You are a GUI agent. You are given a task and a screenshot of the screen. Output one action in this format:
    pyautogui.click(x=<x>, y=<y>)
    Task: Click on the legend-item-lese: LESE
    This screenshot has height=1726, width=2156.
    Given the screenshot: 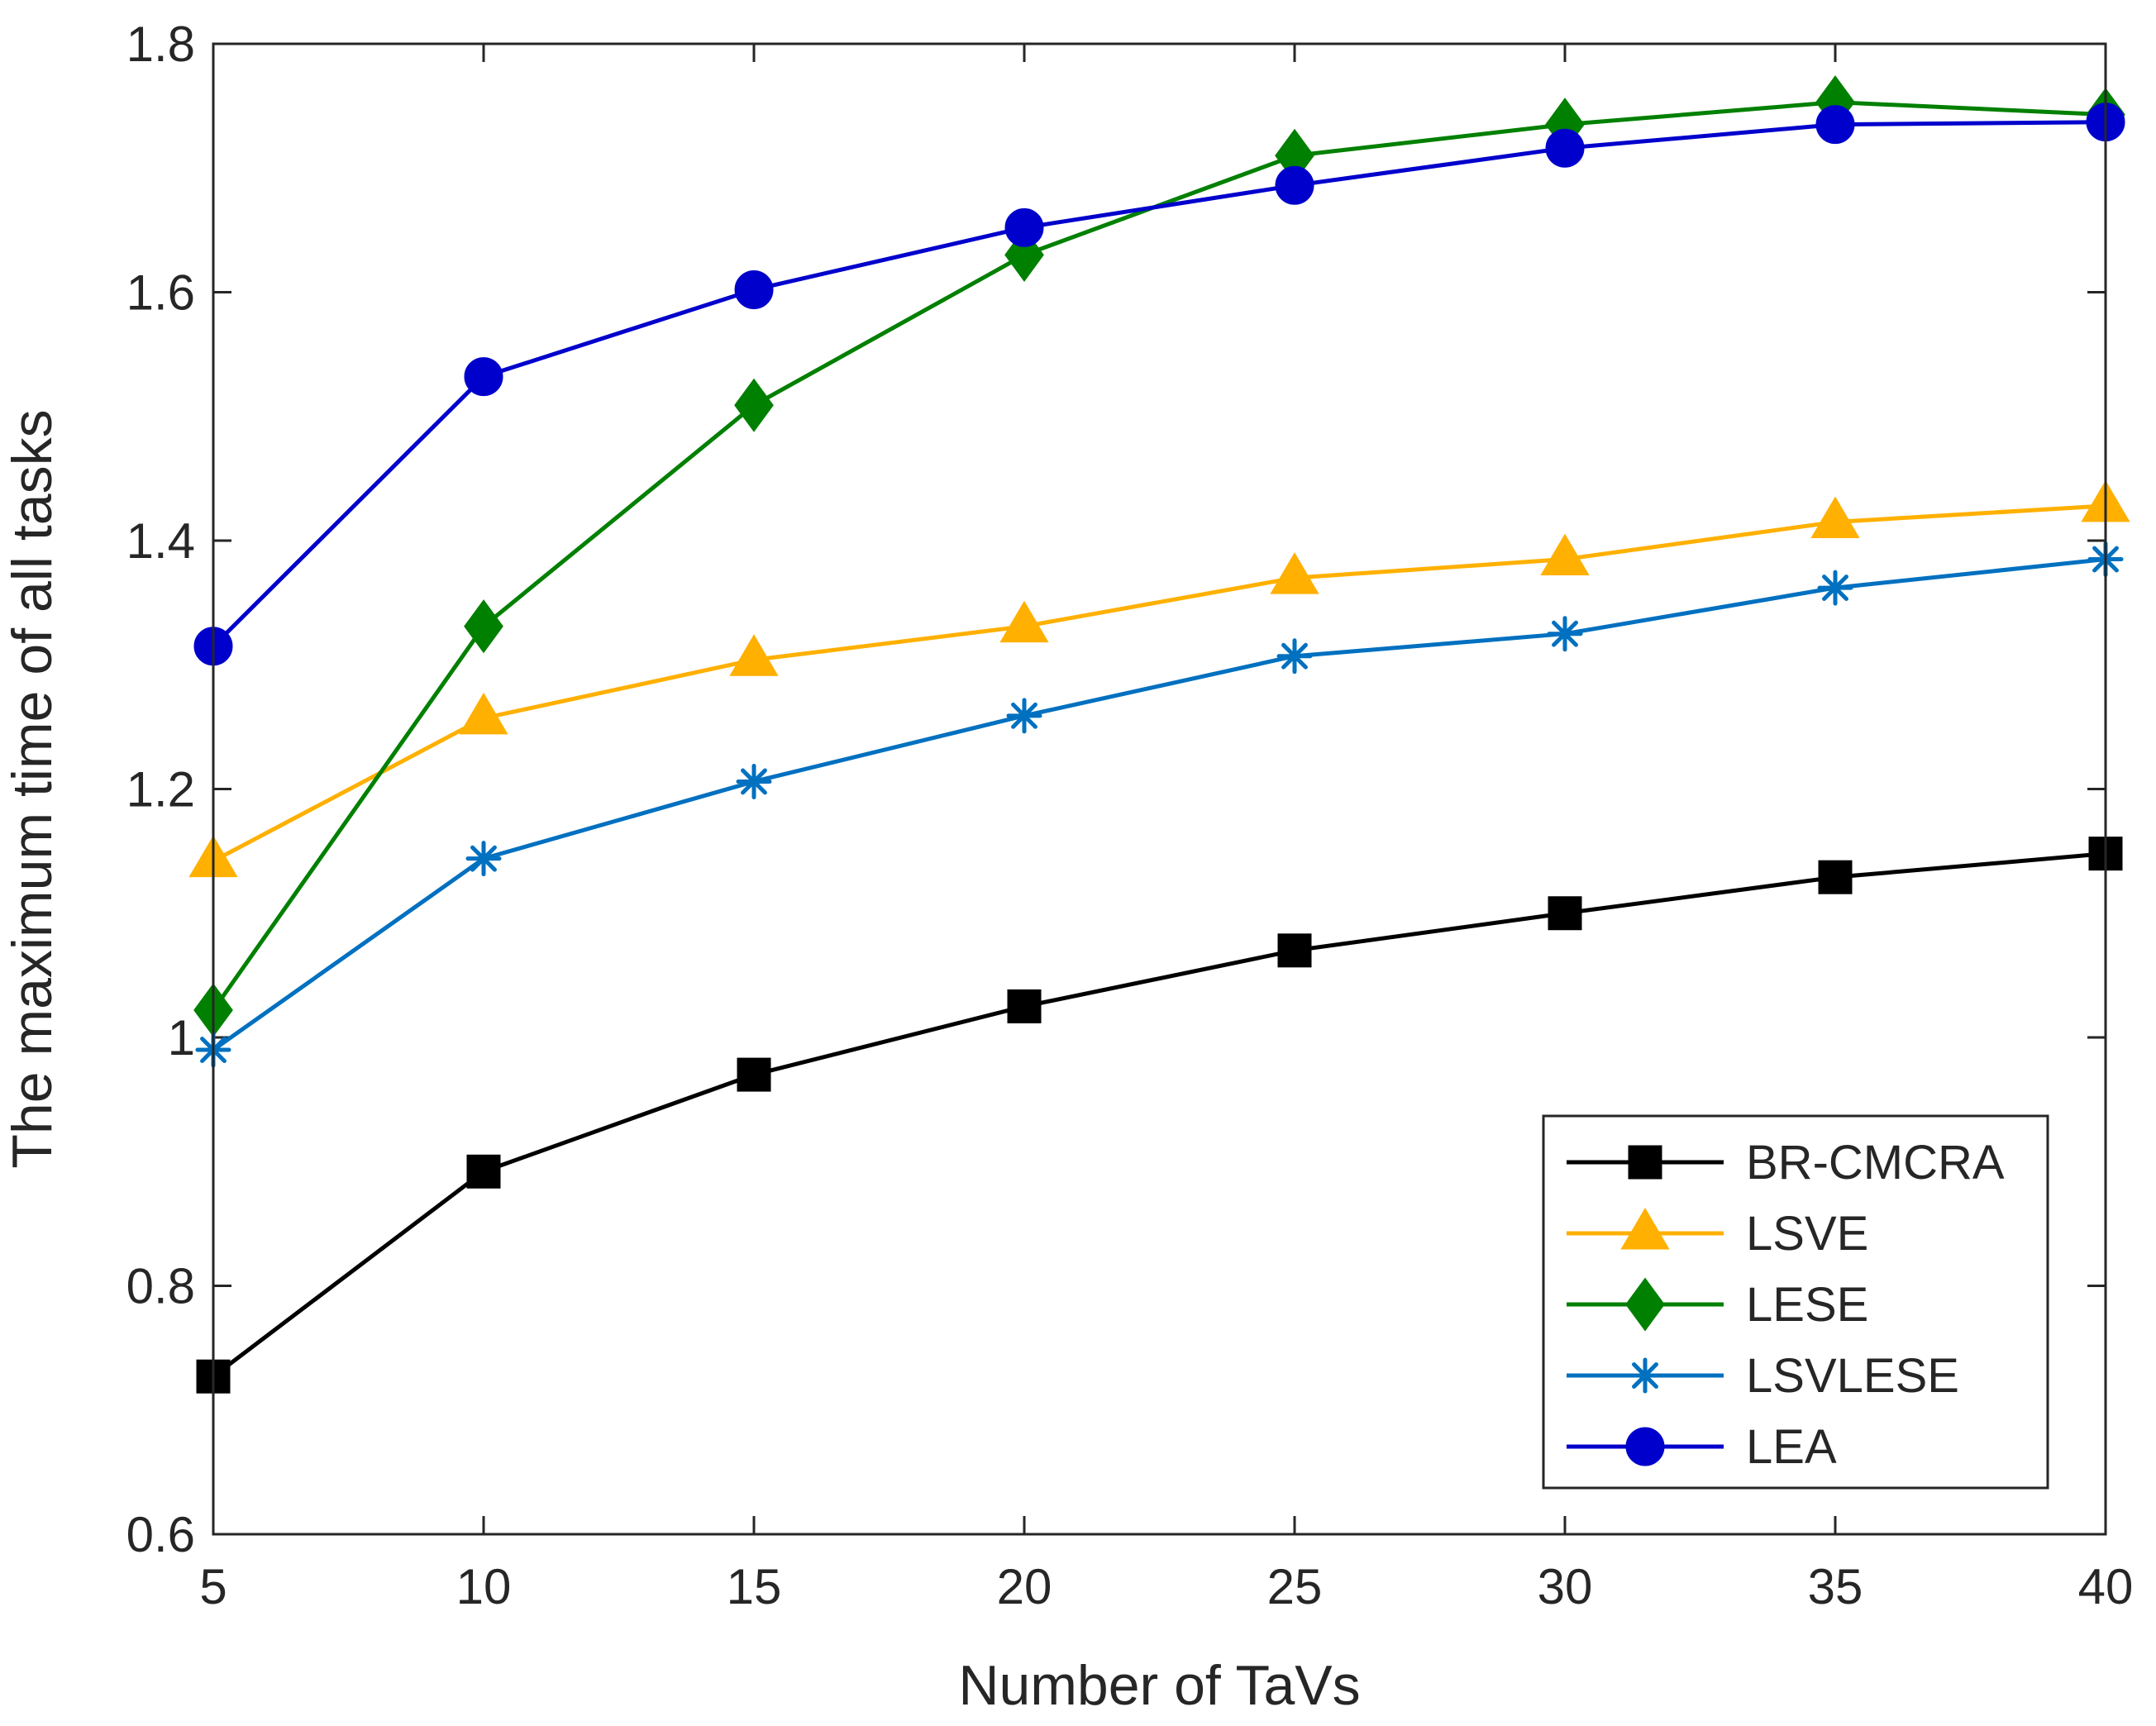 What is the action you would take?
    pyautogui.click(x=1717, y=1305)
    